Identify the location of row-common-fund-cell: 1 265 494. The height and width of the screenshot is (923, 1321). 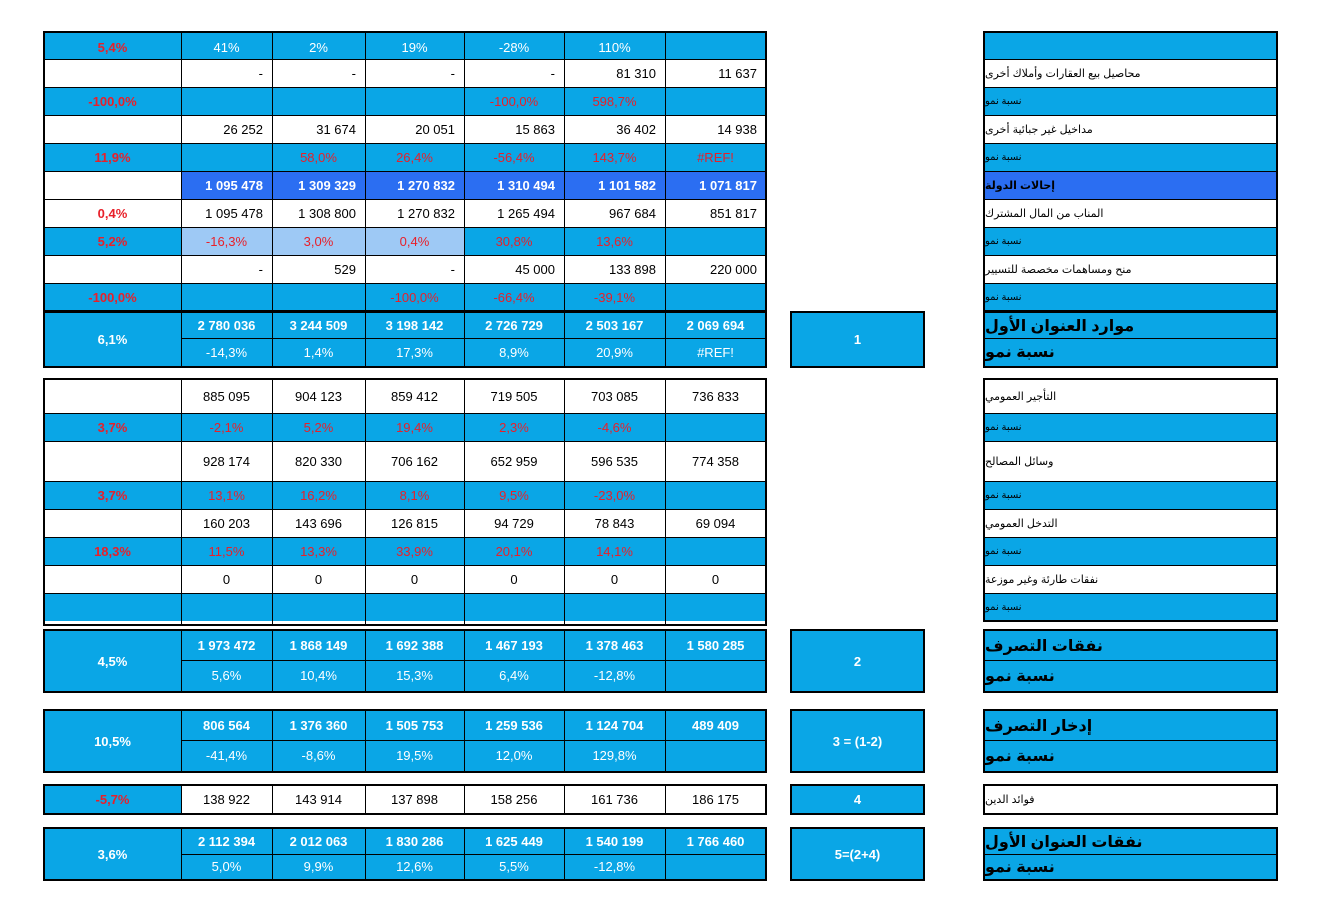
(514, 213).